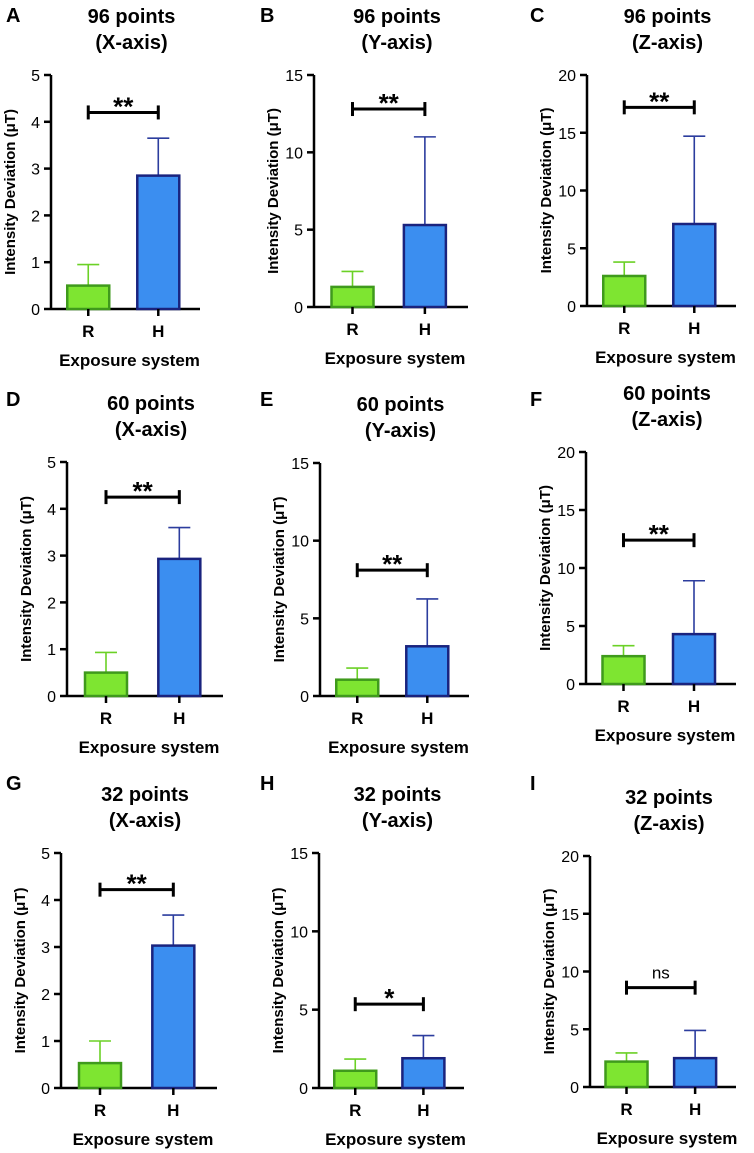 Image resolution: width=754 pixels, height=1153 pixels. I want to click on panel-letter: B, so click(267, 16).